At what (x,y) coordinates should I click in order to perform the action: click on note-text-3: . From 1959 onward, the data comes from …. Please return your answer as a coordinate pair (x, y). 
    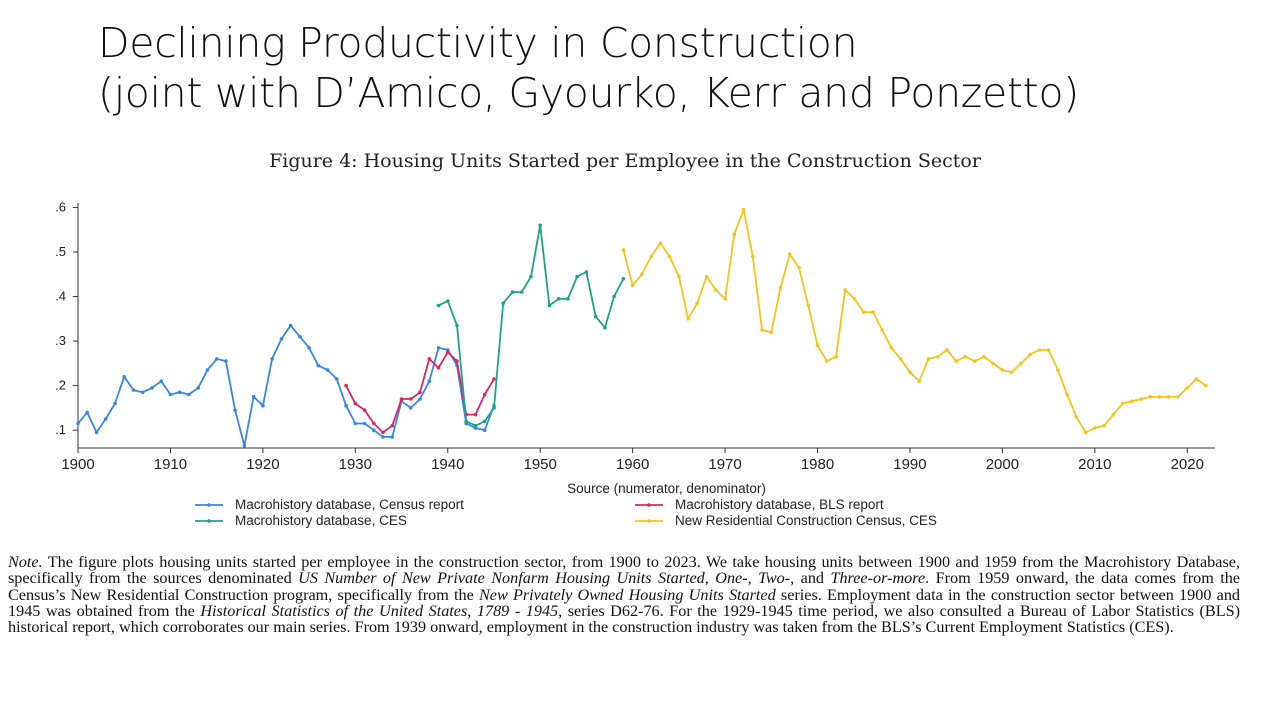
    Looking at the image, I should click on (624, 586).